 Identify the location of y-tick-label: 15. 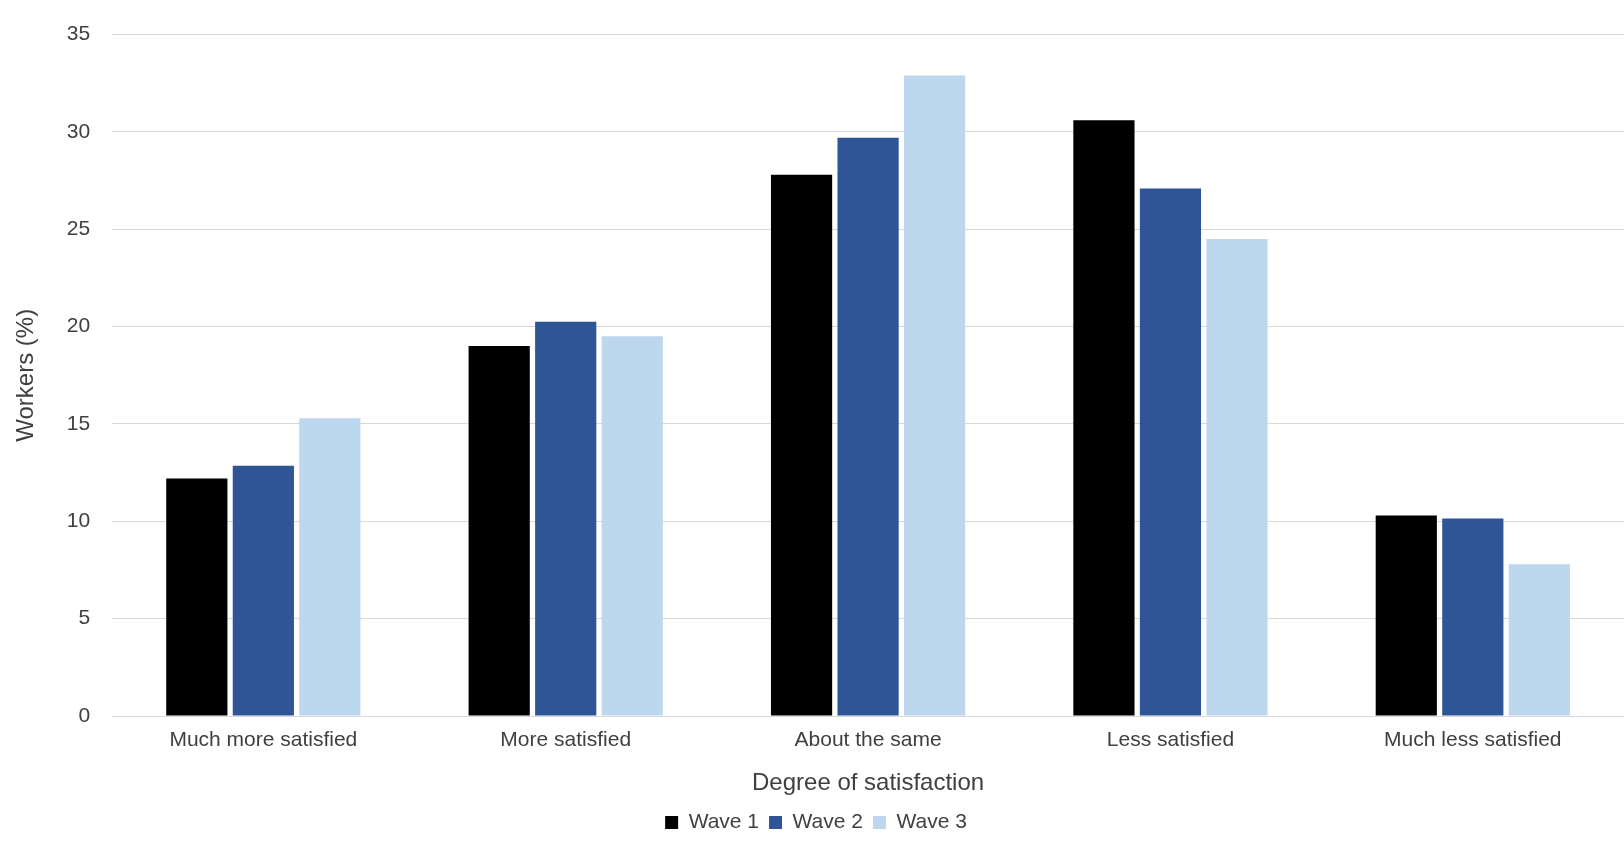
(78, 422).